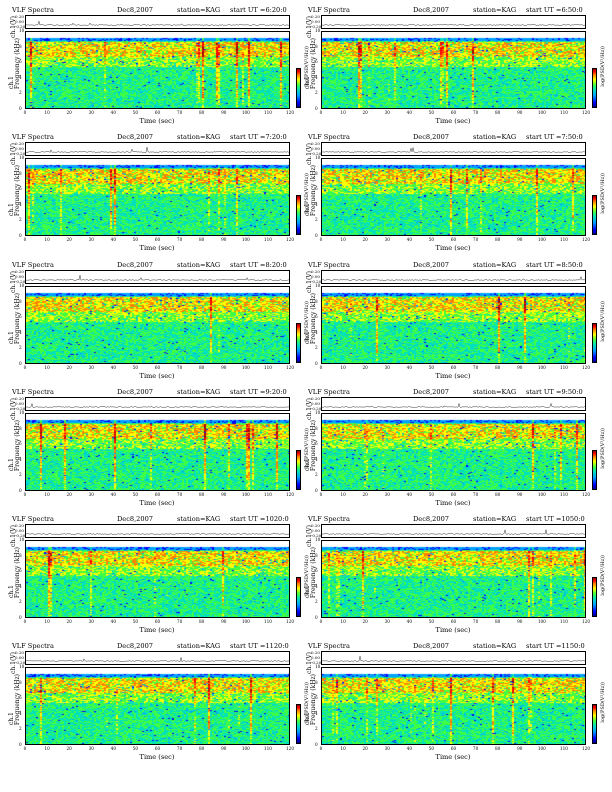  What do you see at coordinates (20, 220) in the screenshot?
I see `frequency-tick-label: 2` at bounding box center [20, 220].